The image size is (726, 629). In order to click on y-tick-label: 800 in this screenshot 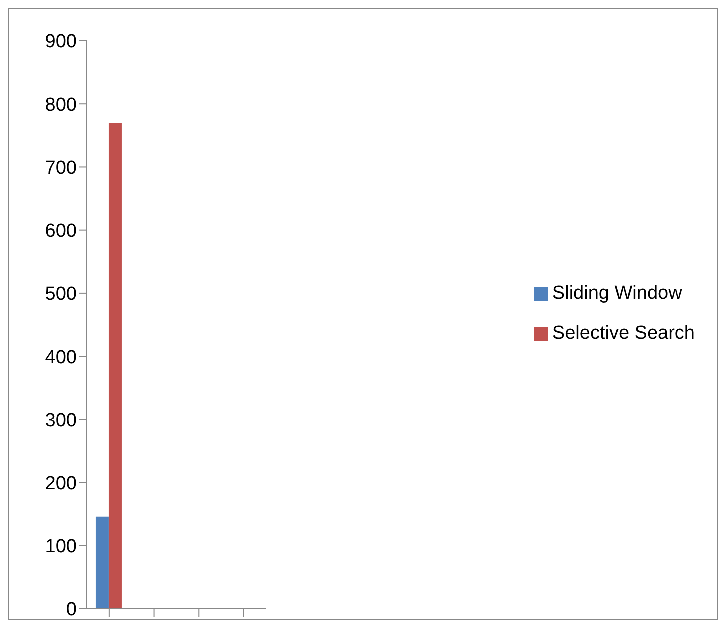, I will do `click(61, 105)`.